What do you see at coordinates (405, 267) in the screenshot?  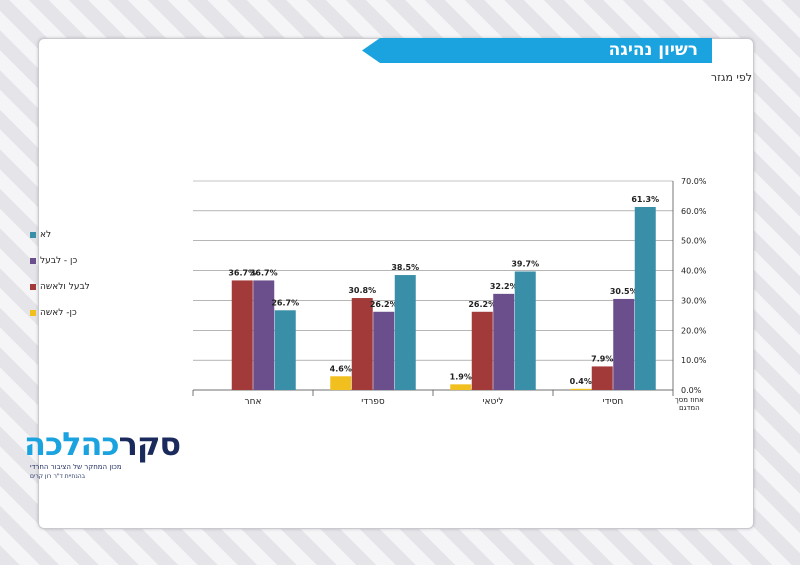 I see `data-label: 38.5%` at bounding box center [405, 267].